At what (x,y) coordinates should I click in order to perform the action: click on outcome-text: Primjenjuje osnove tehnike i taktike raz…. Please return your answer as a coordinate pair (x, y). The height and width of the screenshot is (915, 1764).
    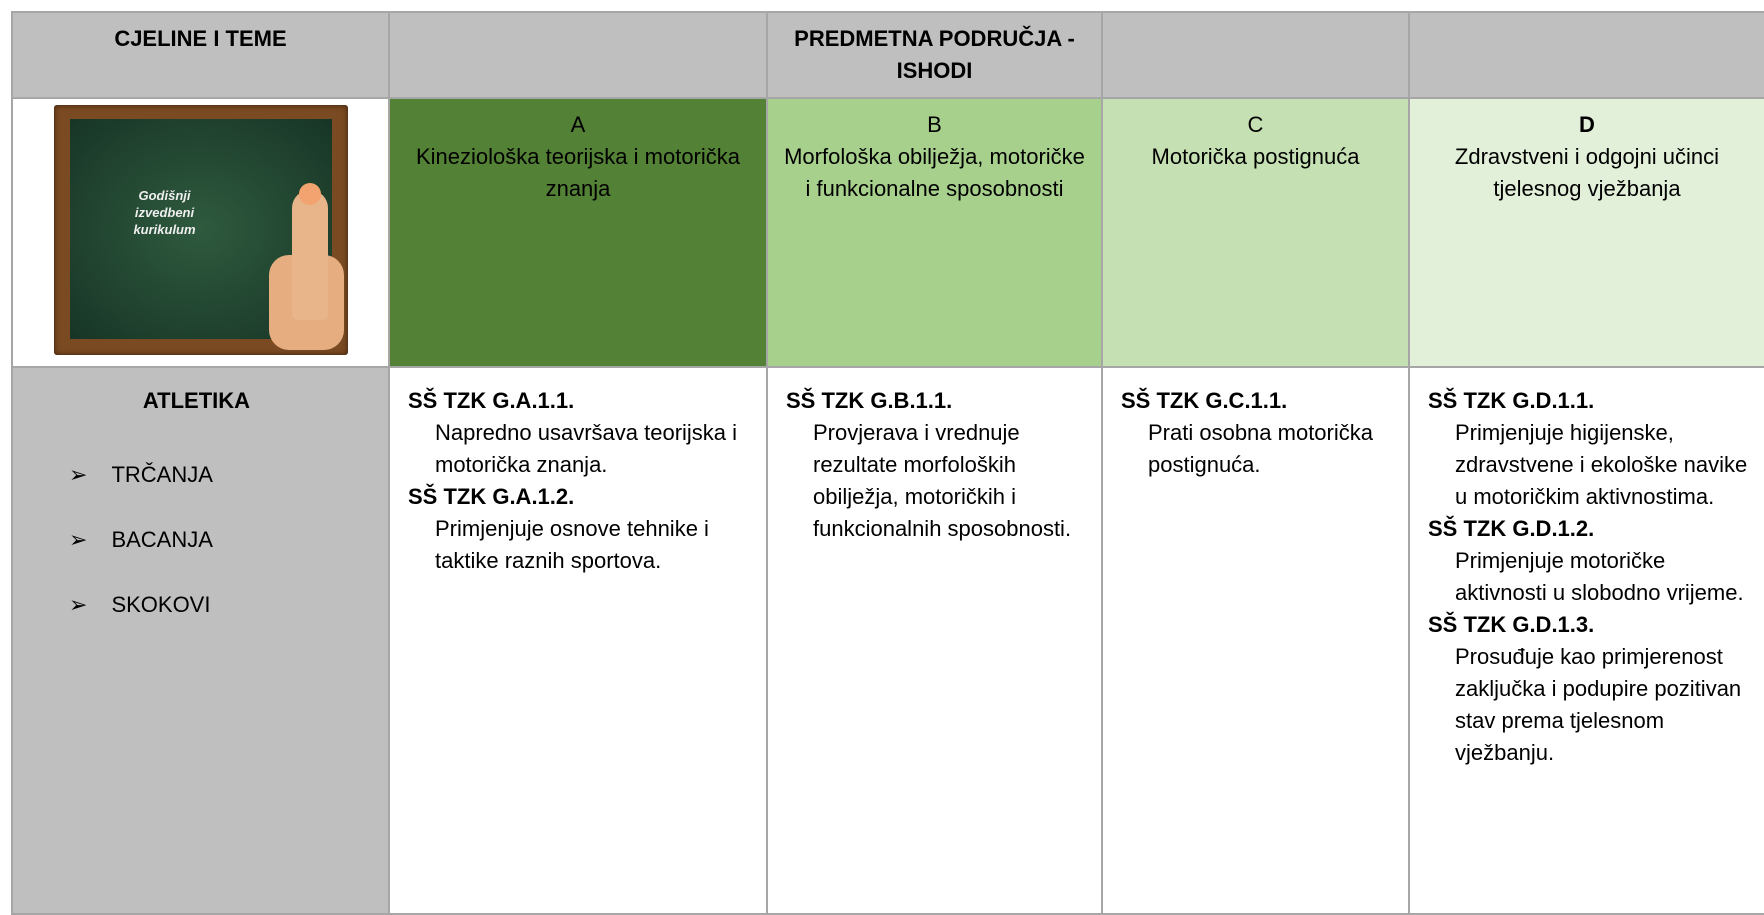
    Looking at the image, I should click on (572, 544).